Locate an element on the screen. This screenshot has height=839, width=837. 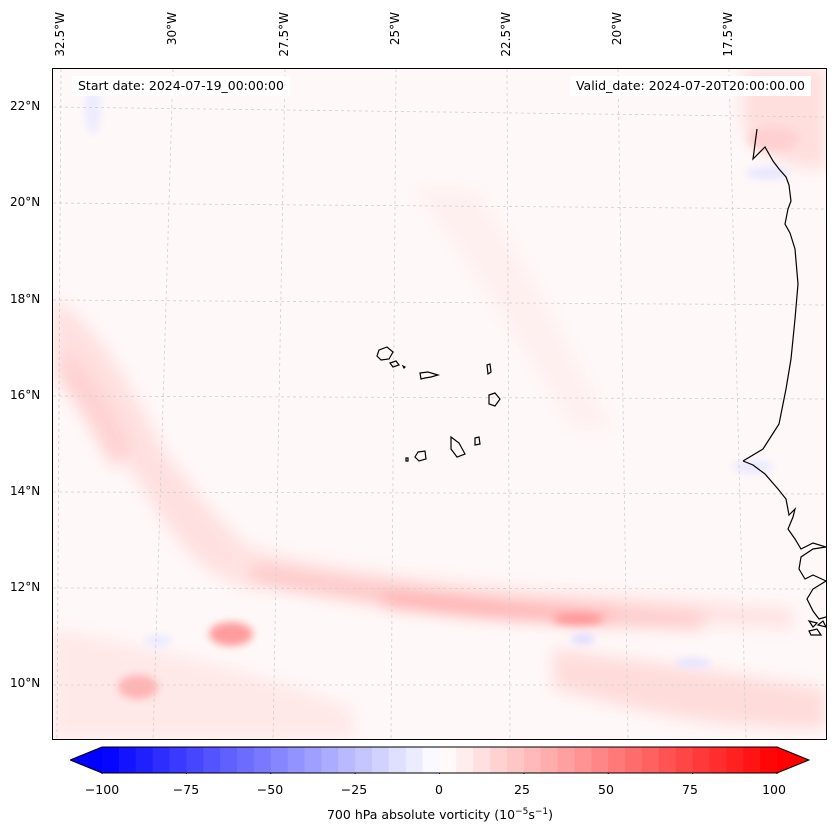
lon-label-20w: 20°W is located at coordinates (617, 29).